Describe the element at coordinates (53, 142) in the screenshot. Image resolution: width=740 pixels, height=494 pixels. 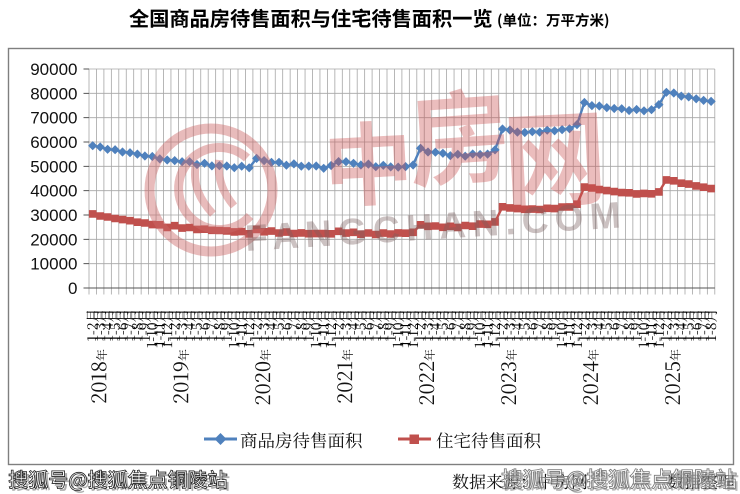
I see `svg-text: 60000` at that location.